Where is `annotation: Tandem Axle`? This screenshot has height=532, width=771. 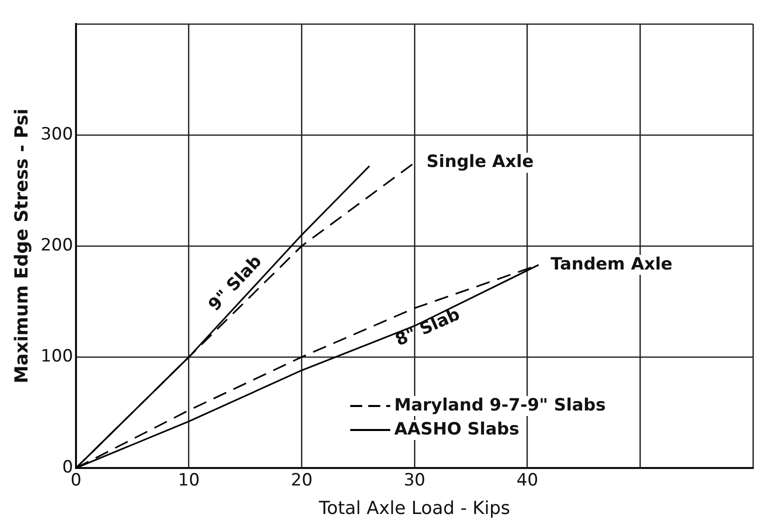 annotation: Tandem Axle is located at coordinates (611, 264).